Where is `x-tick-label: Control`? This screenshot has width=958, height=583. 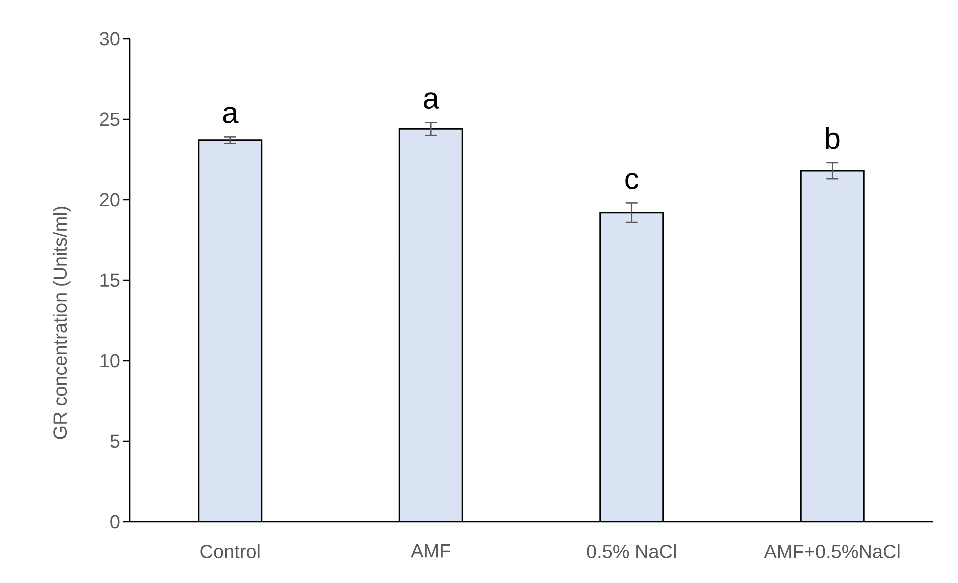 x-tick-label: Control is located at coordinates (230, 551).